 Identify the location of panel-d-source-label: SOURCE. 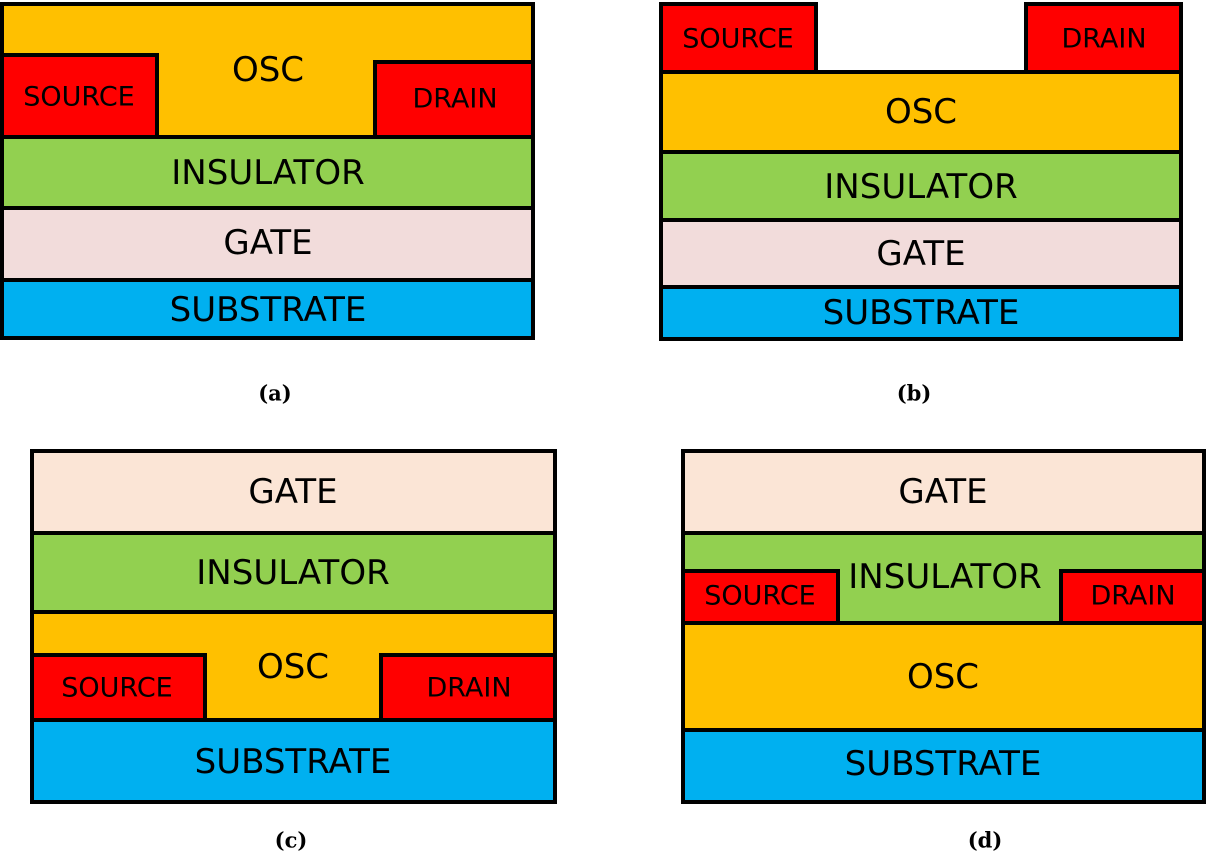
(759, 596).